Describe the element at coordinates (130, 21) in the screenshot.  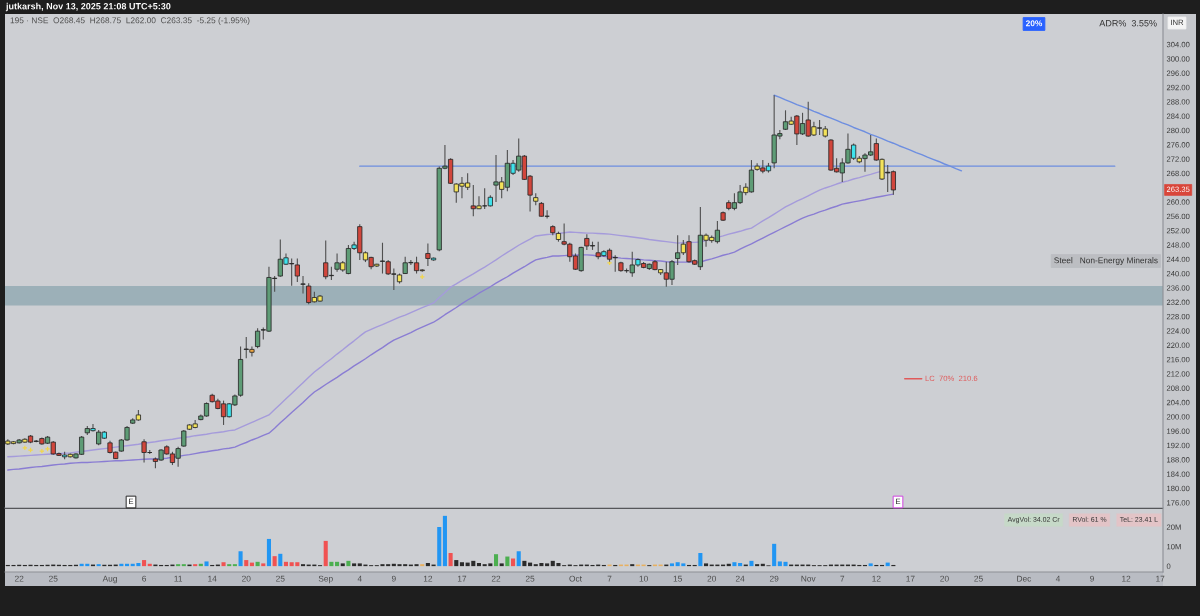
I see `chart-title: 195 · NSE O268.45 H268.75 L262.00 C263.35 -5.25 (-1.95%)` at that location.